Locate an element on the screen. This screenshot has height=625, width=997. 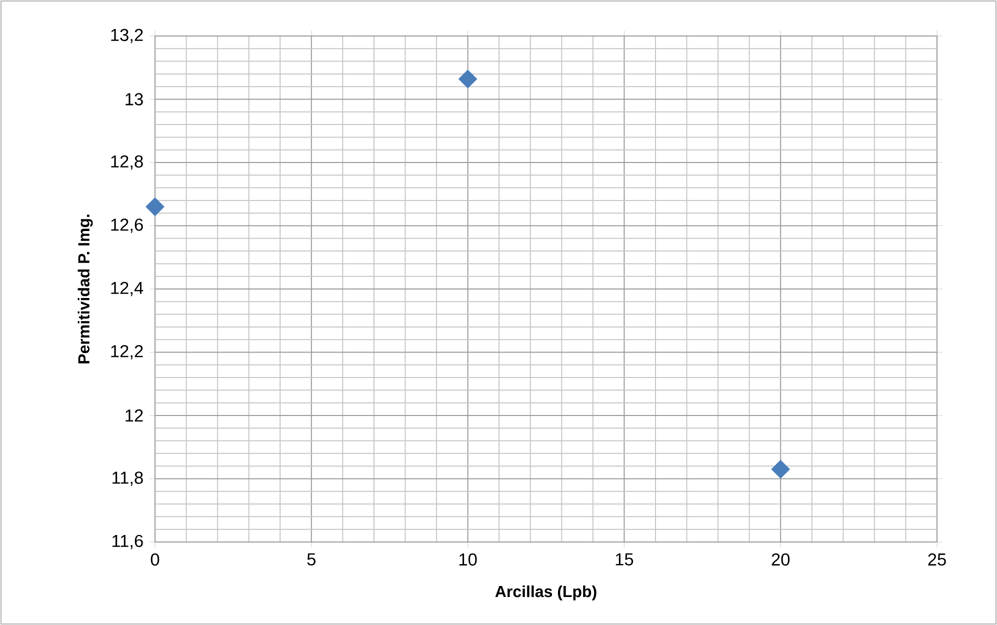
x-tick-label: 10 is located at coordinates (468, 559).